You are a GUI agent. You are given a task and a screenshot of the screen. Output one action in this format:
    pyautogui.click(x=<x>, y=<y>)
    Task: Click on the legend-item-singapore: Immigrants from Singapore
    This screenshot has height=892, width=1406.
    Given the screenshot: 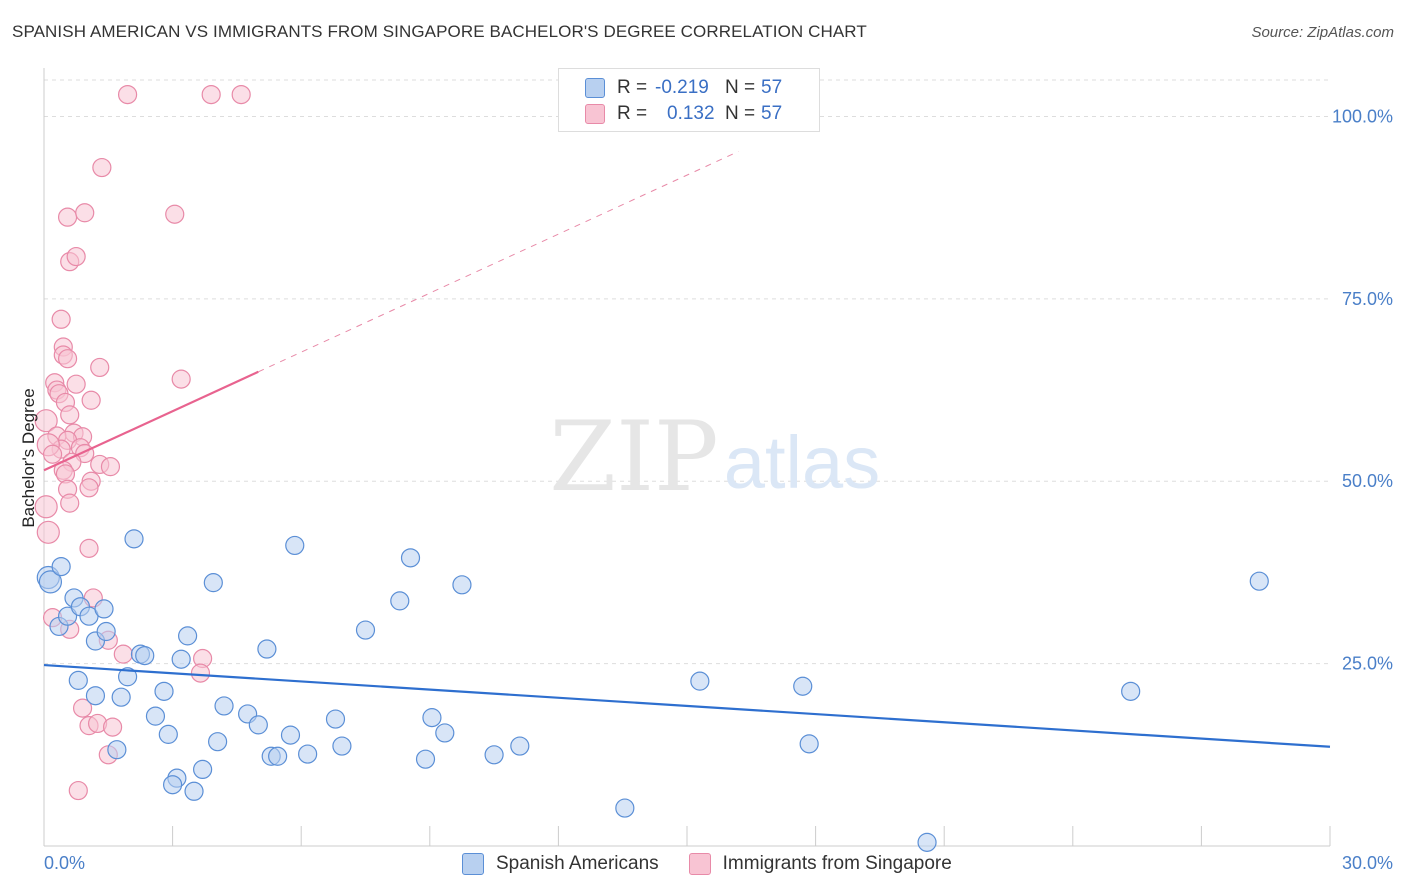 What is the action you would take?
    pyautogui.click(x=820, y=864)
    